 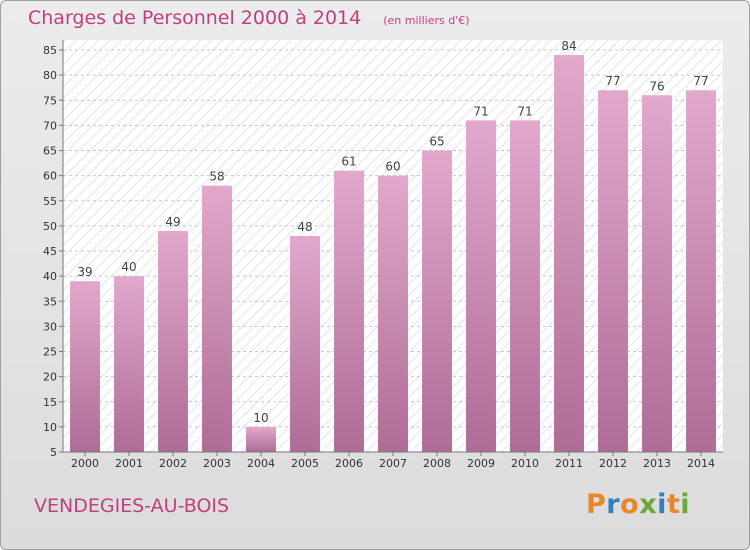 What do you see at coordinates (701, 463) in the screenshot?
I see `x-tick-label: 2014` at bounding box center [701, 463].